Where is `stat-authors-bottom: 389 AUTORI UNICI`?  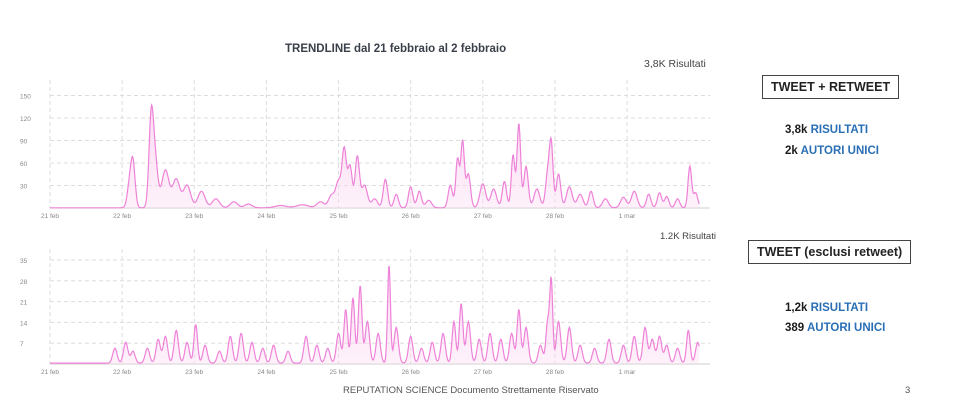
stat-authors-bottom: 389 AUTORI UNICI is located at coordinates (835, 328).